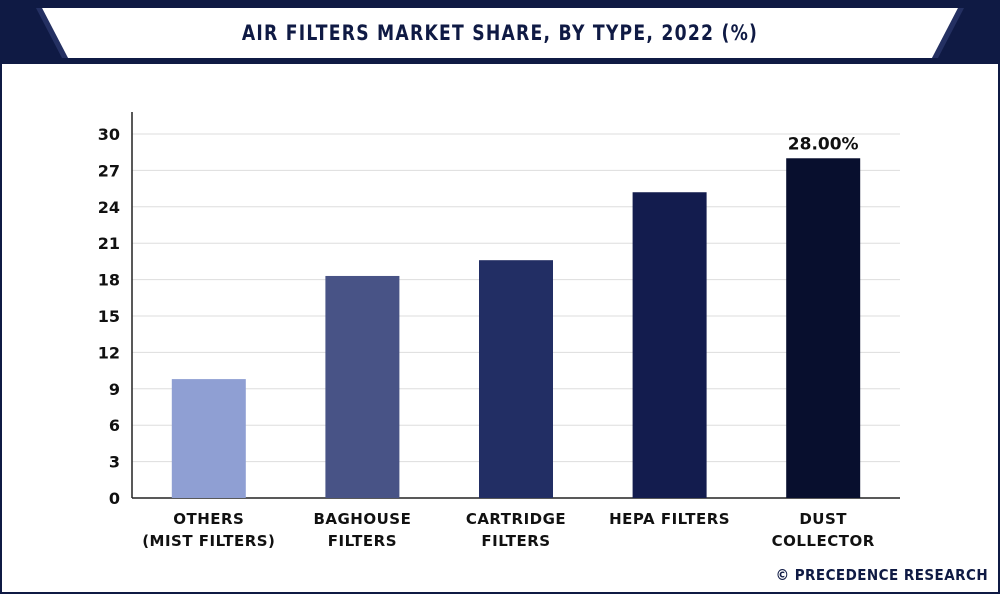 The image size is (1000, 594). Describe the element at coordinates (362, 519) in the screenshot. I see `x-tick-label: BAGHOUSE` at that location.